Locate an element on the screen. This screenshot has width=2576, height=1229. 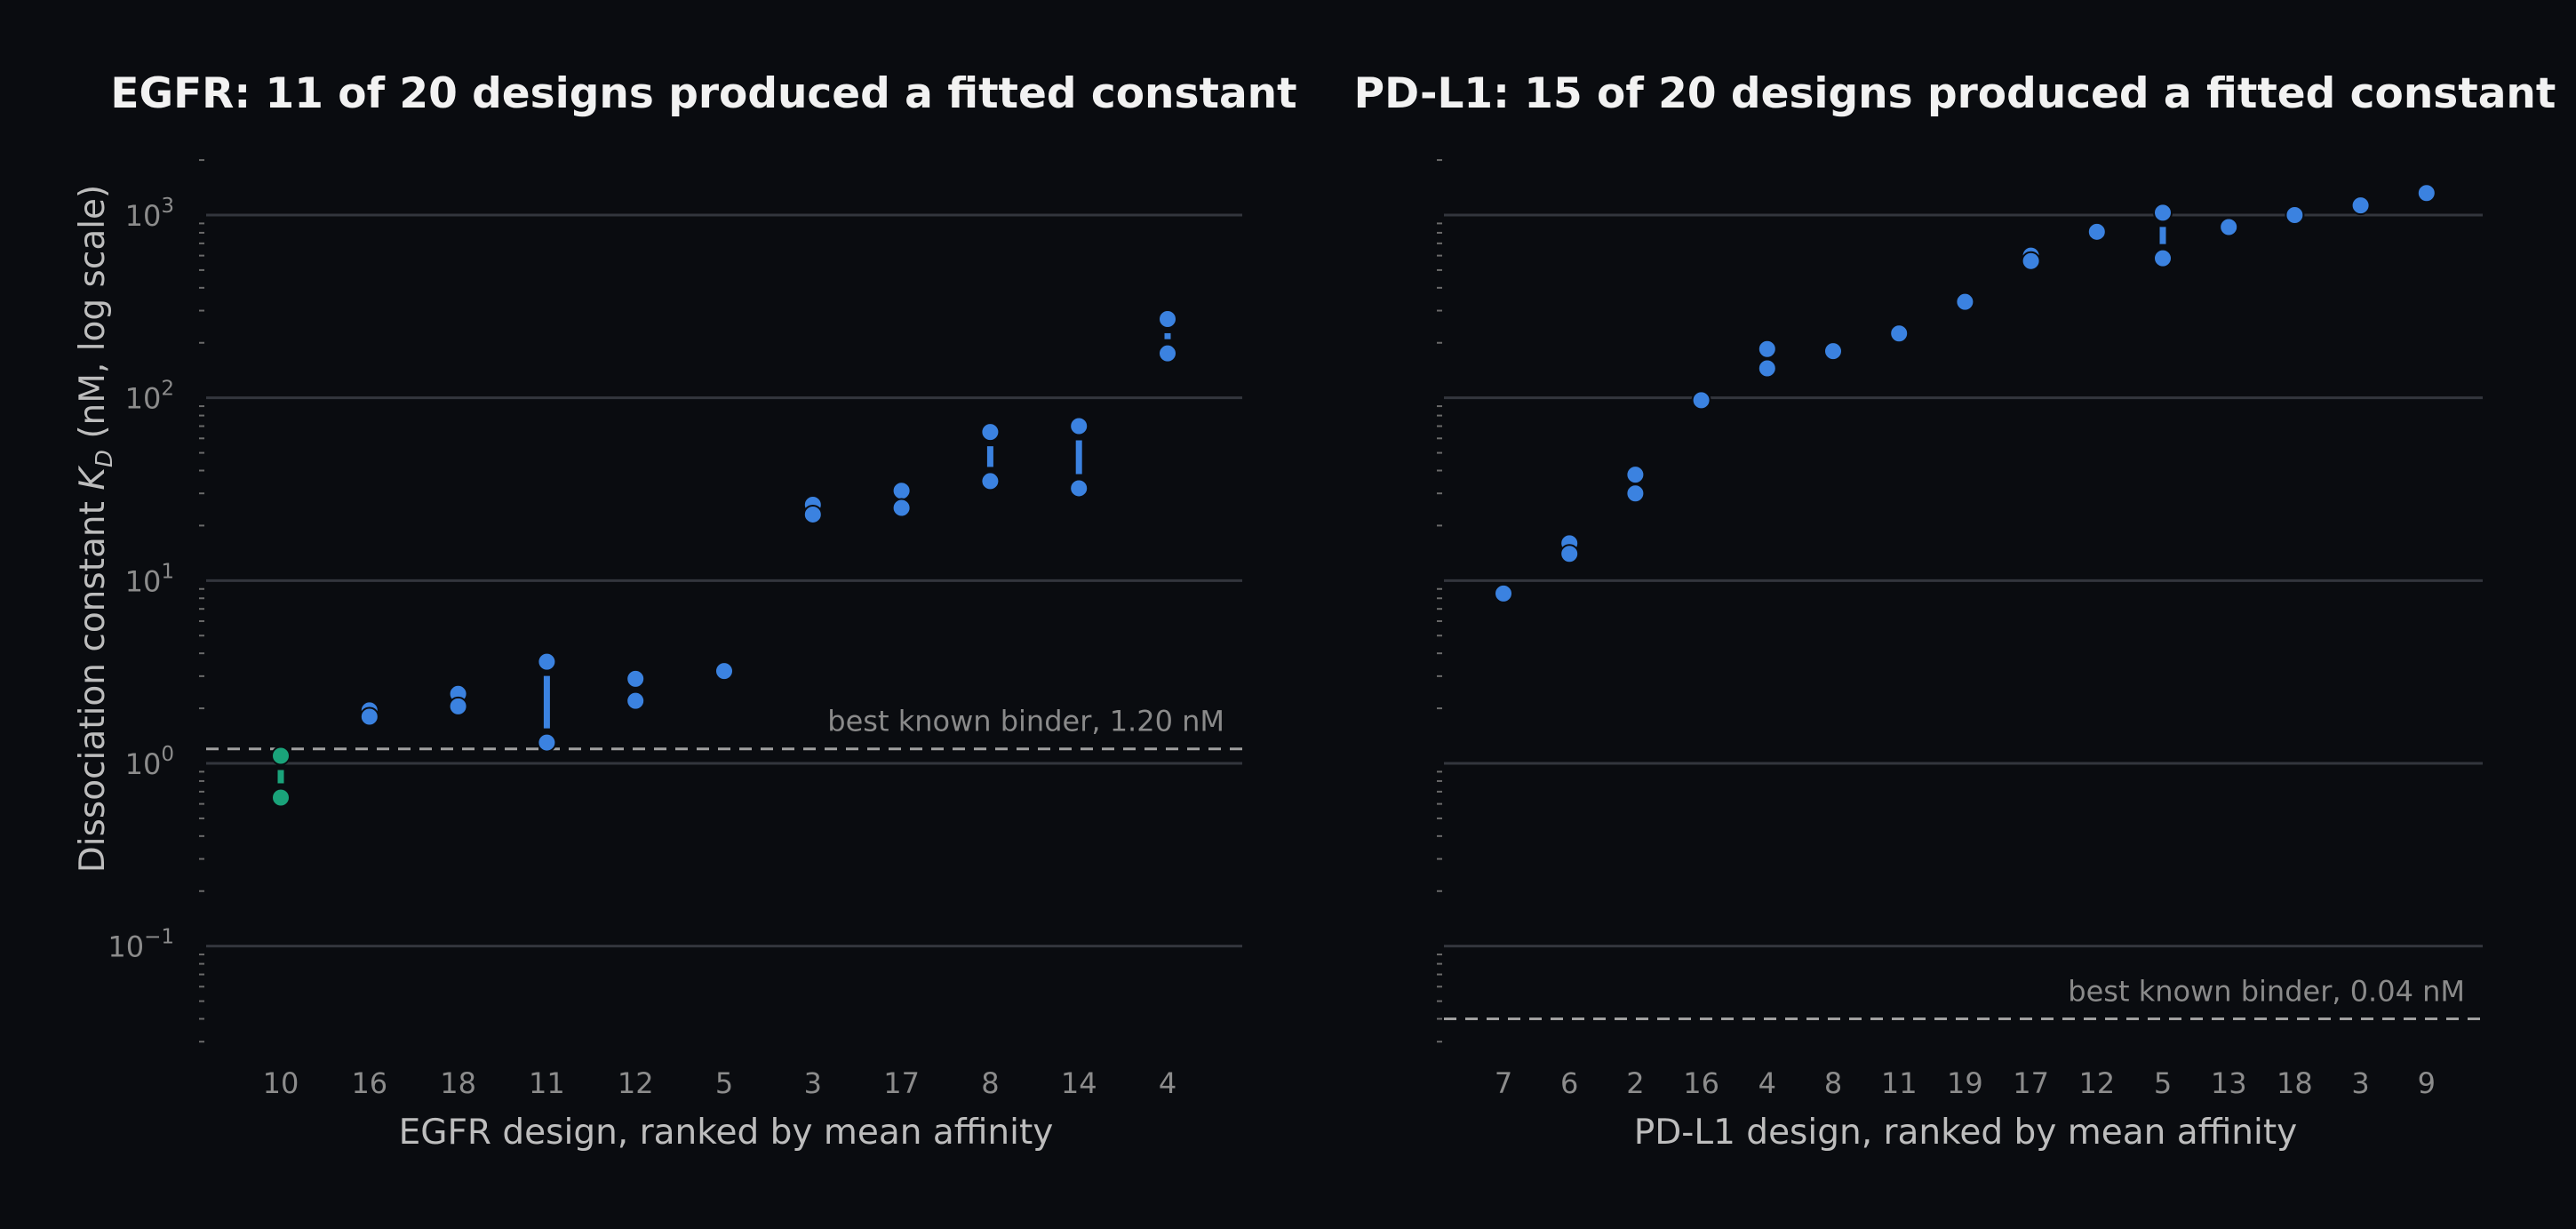
y-tick-label: 10⁻¹ is located at coordinates (141, 945).